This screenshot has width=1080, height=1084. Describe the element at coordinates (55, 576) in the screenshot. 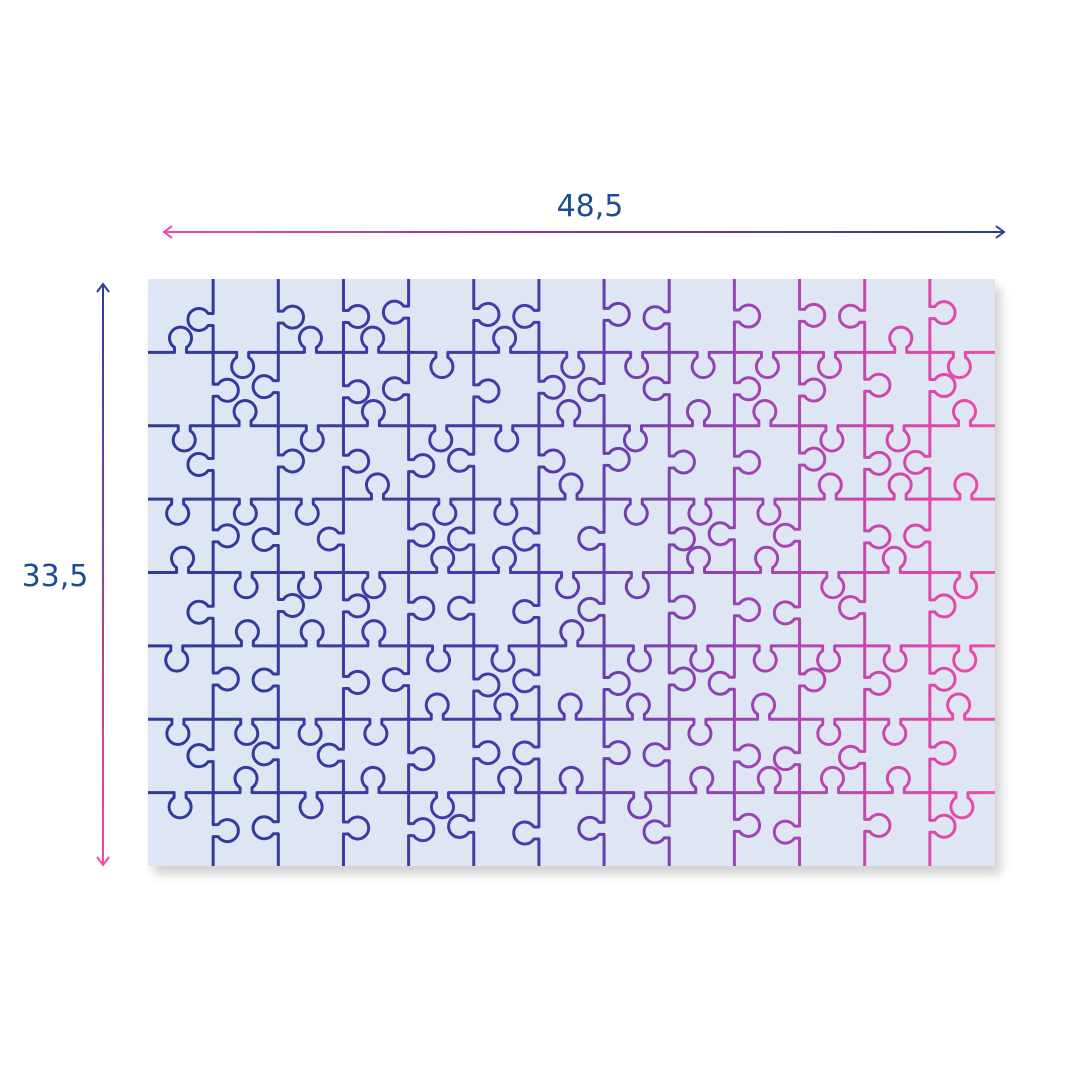

I see `height-label: 33,5` at that location.